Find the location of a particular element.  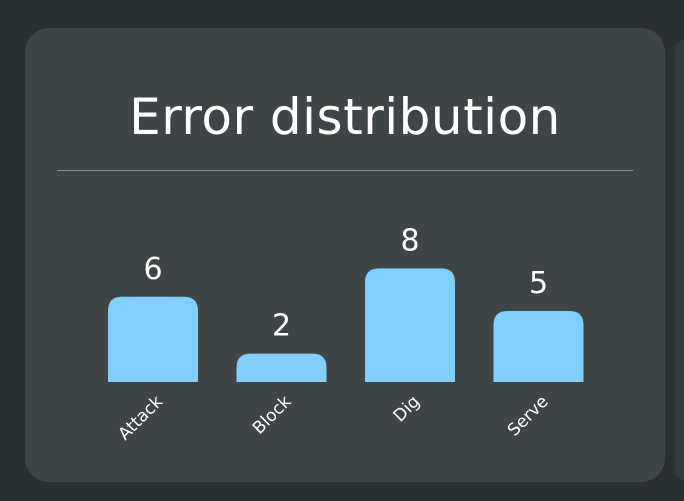

value-label-block: 2 is located at coordinates (281, 326).